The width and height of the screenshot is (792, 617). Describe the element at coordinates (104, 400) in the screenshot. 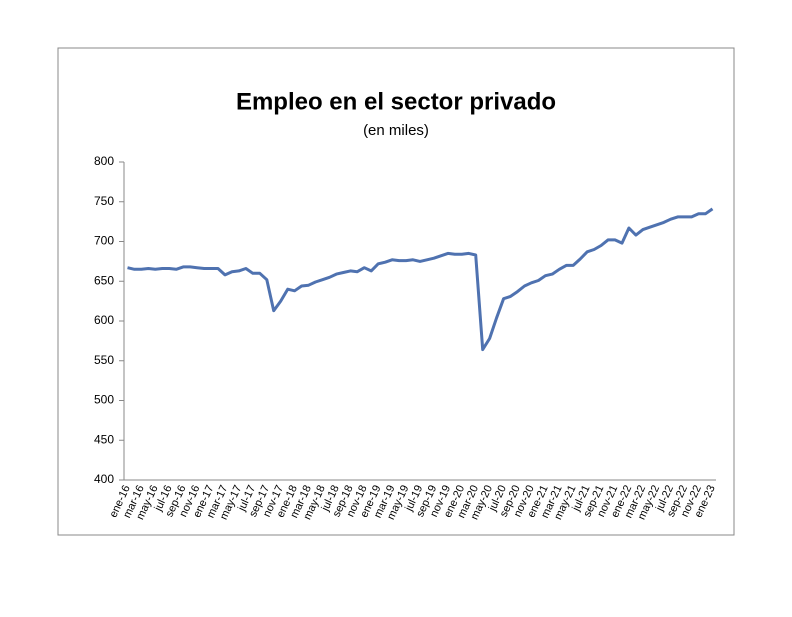

I see `y-tick-label: 500` at that location.